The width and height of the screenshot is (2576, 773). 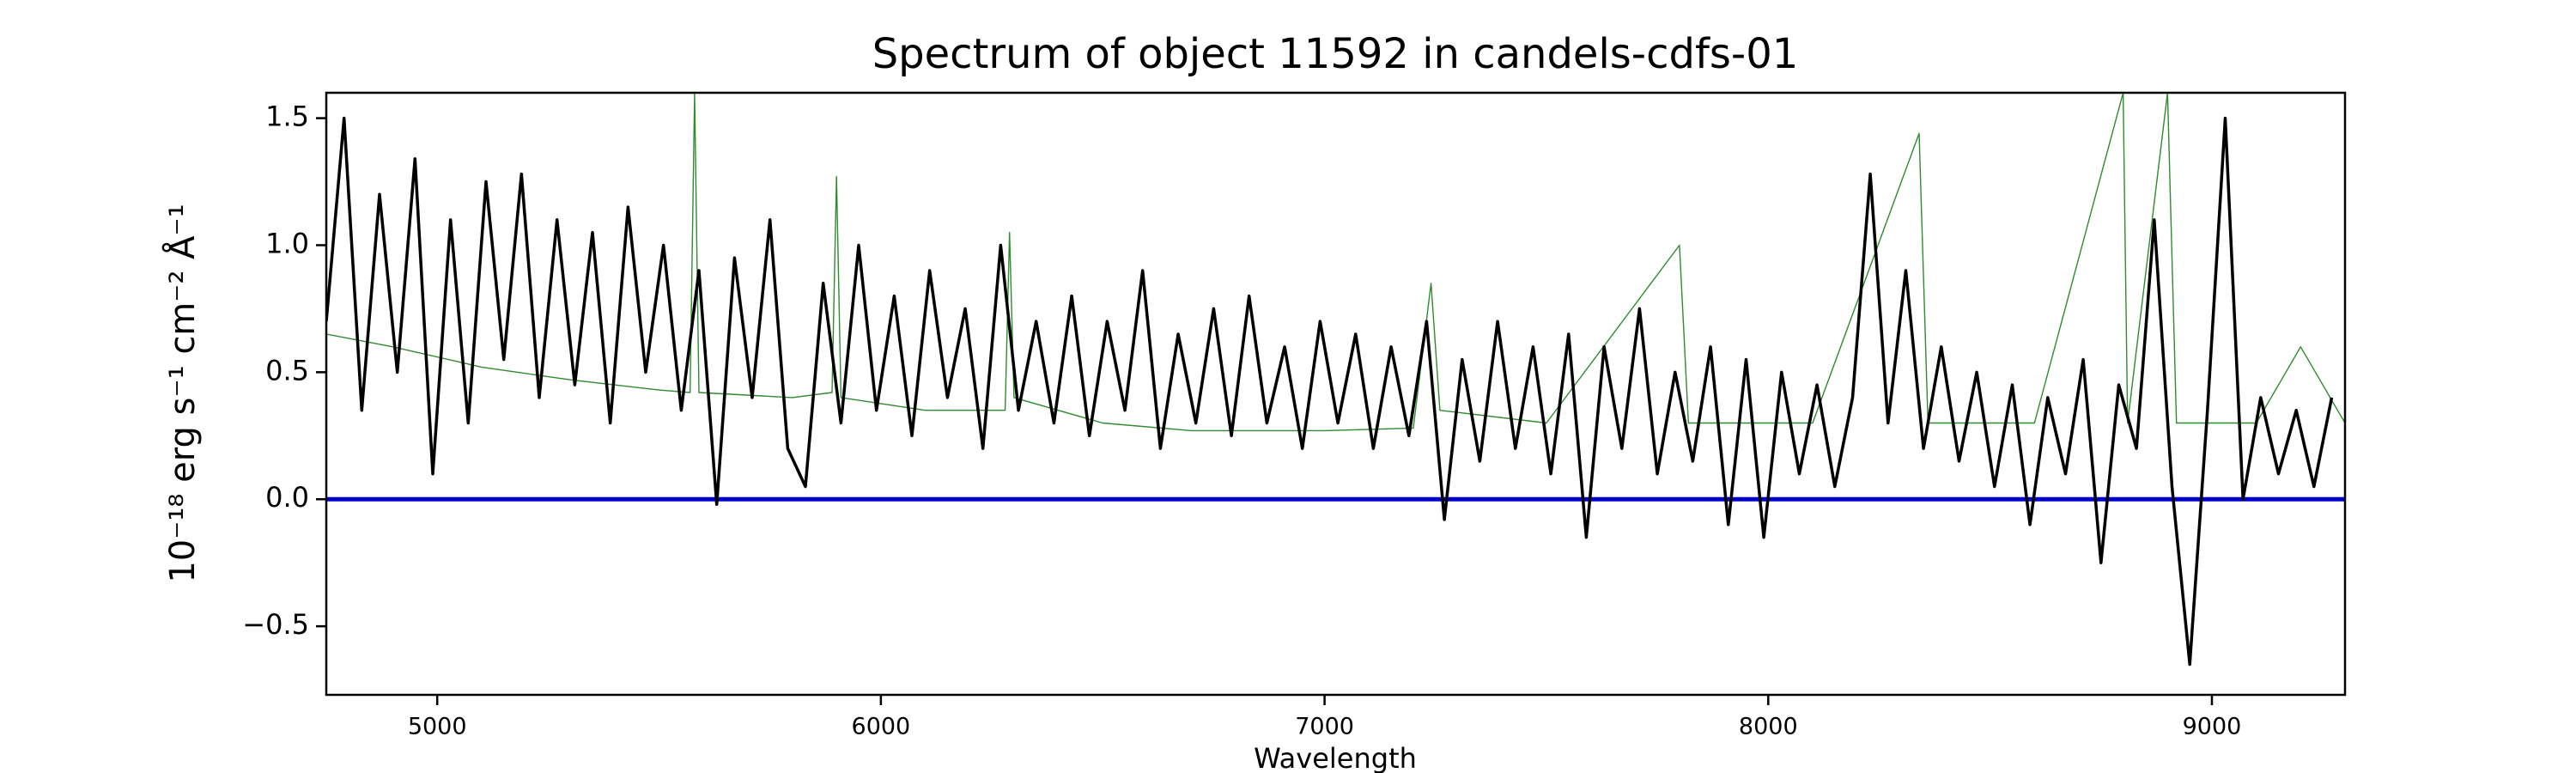 I want to click on x-axis-label: Wavelength, so click(x=1335, y=757).